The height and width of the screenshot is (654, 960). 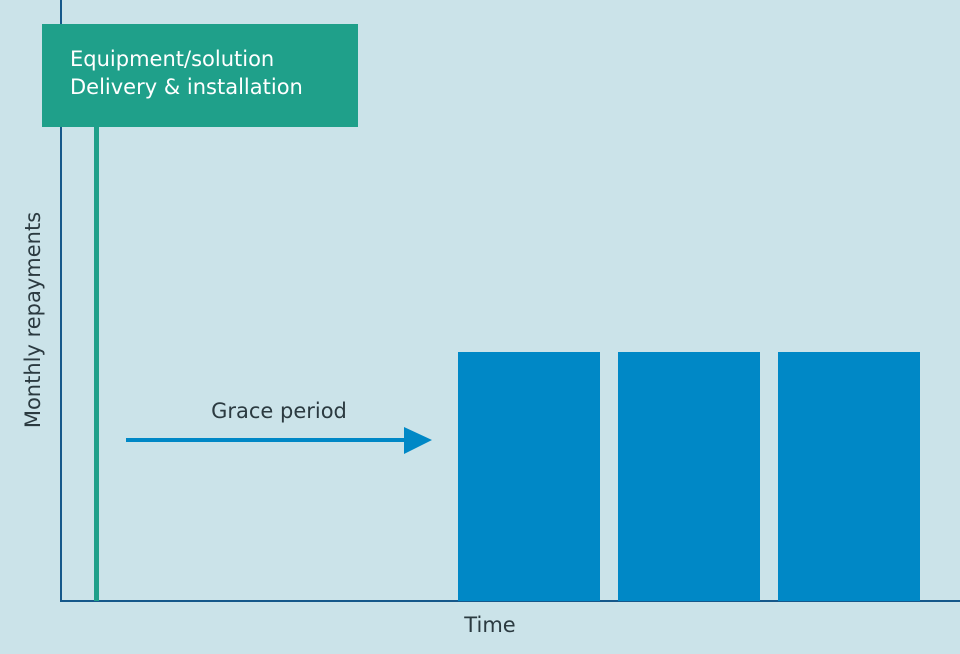 I want to click on arrow-head, so click(x=418, y=440).